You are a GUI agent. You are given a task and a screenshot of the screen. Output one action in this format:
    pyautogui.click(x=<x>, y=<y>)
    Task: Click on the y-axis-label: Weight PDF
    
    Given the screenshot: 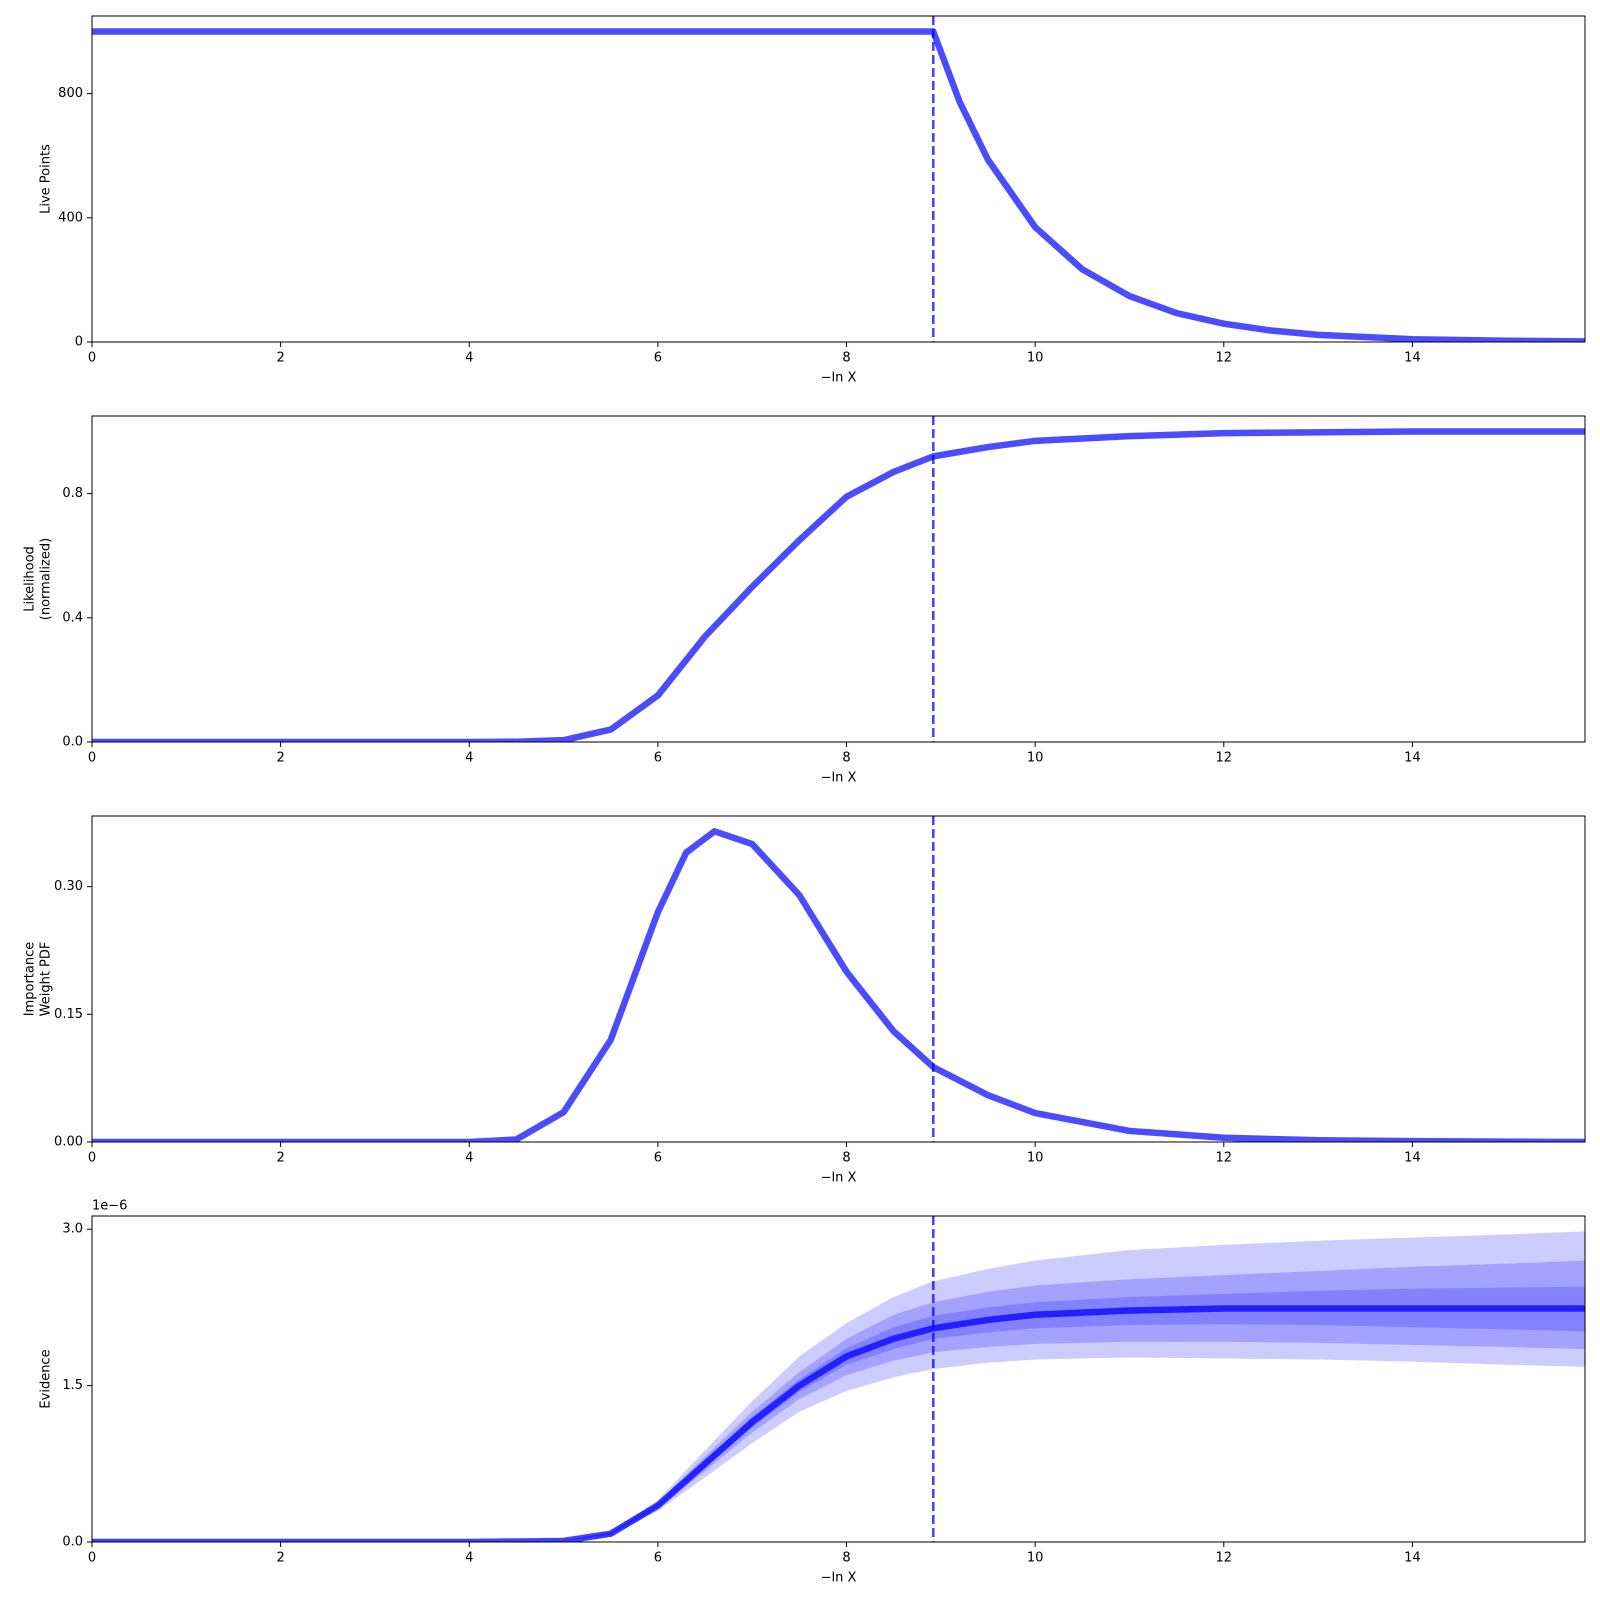 What is the action you would take?
    pyautogui.click(x=46, y=979)
    